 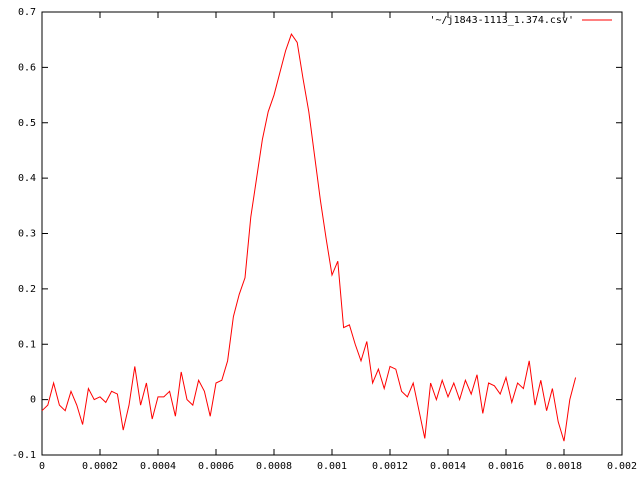 What do you see at coordinates (390, 466) in the screenshot?
I see `x-tick-label: 0.0012` at bounding box center [390, 466].